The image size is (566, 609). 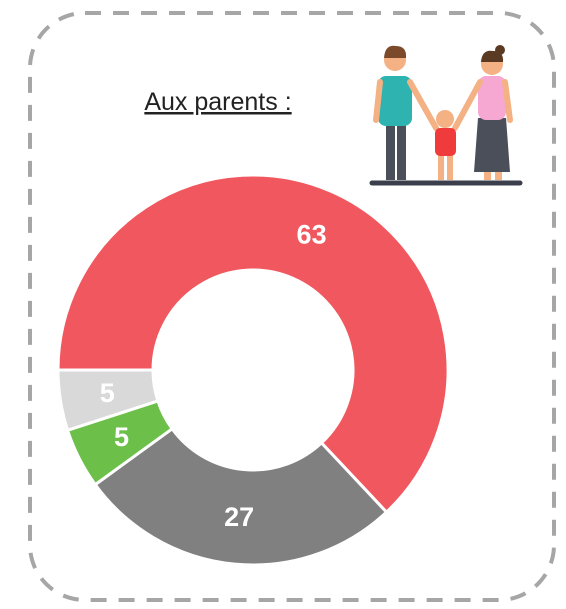 What do you see at coordinates (217, 102) in the screenshot?
I see `chart-title: Aux parents :` at bounding box center [217, 102].